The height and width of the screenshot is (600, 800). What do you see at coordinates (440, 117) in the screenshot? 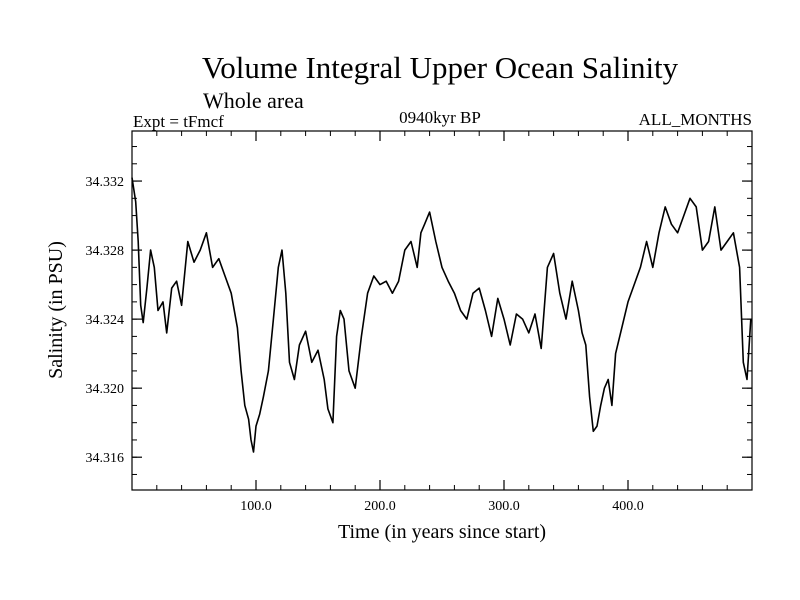
I see `period-label: 0940kyr BP` at bounding box center [440, 117].